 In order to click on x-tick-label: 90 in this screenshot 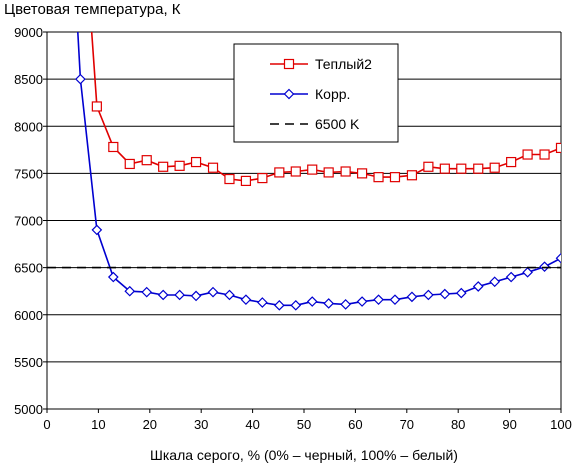, I will do `click(509, 424)`.